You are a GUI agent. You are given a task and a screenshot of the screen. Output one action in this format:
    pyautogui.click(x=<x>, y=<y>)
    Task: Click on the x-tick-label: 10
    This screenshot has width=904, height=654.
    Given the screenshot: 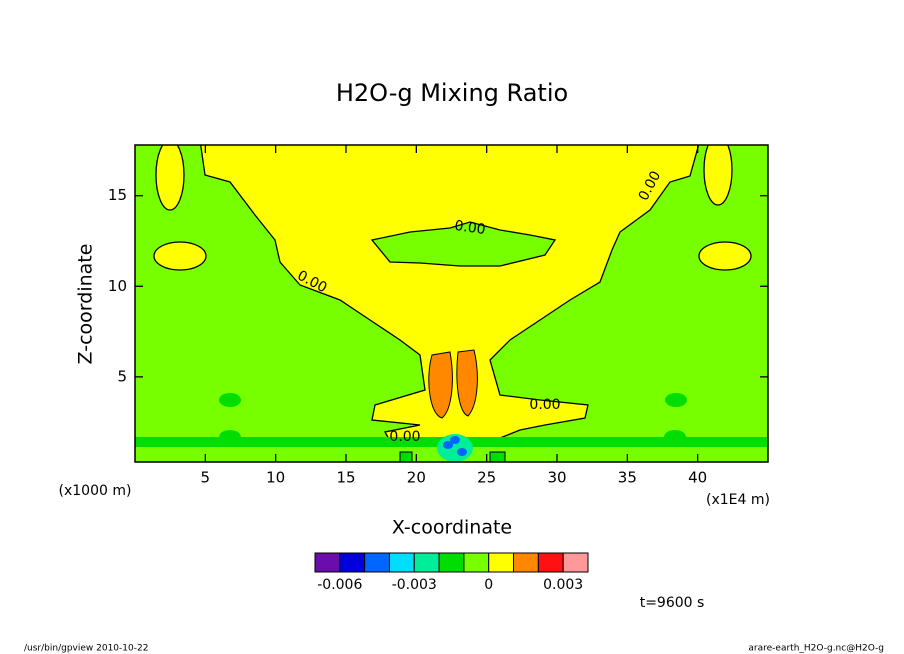 What is the action you would take?
    pyautogui.click(x=275, y=478)
    